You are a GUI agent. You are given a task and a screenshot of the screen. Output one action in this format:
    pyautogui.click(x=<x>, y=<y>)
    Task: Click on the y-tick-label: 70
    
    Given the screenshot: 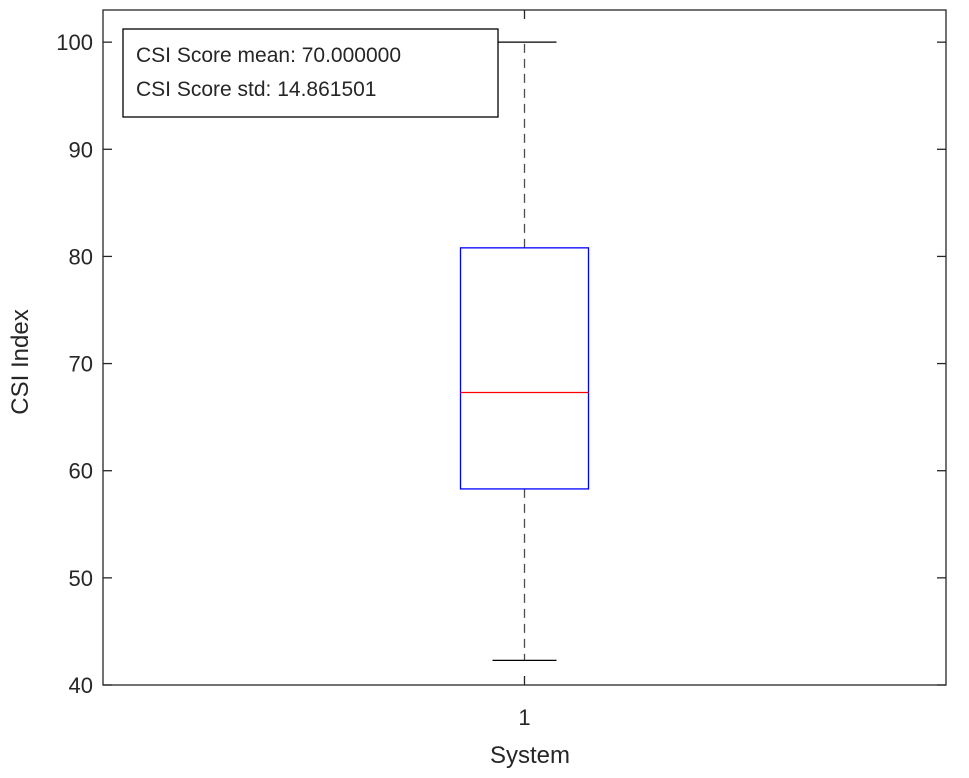 What is the action you would take?
    pyautogui.click(x=81, y=364)
    